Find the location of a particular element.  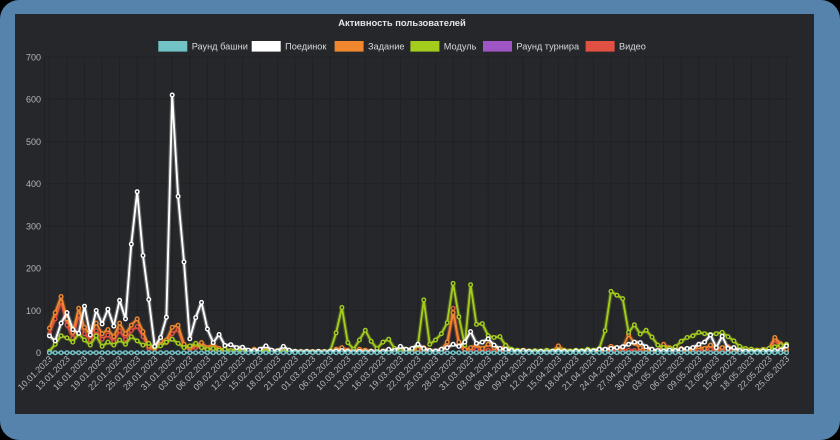

svg-text: Модуль is located at coordinates (460, 47).